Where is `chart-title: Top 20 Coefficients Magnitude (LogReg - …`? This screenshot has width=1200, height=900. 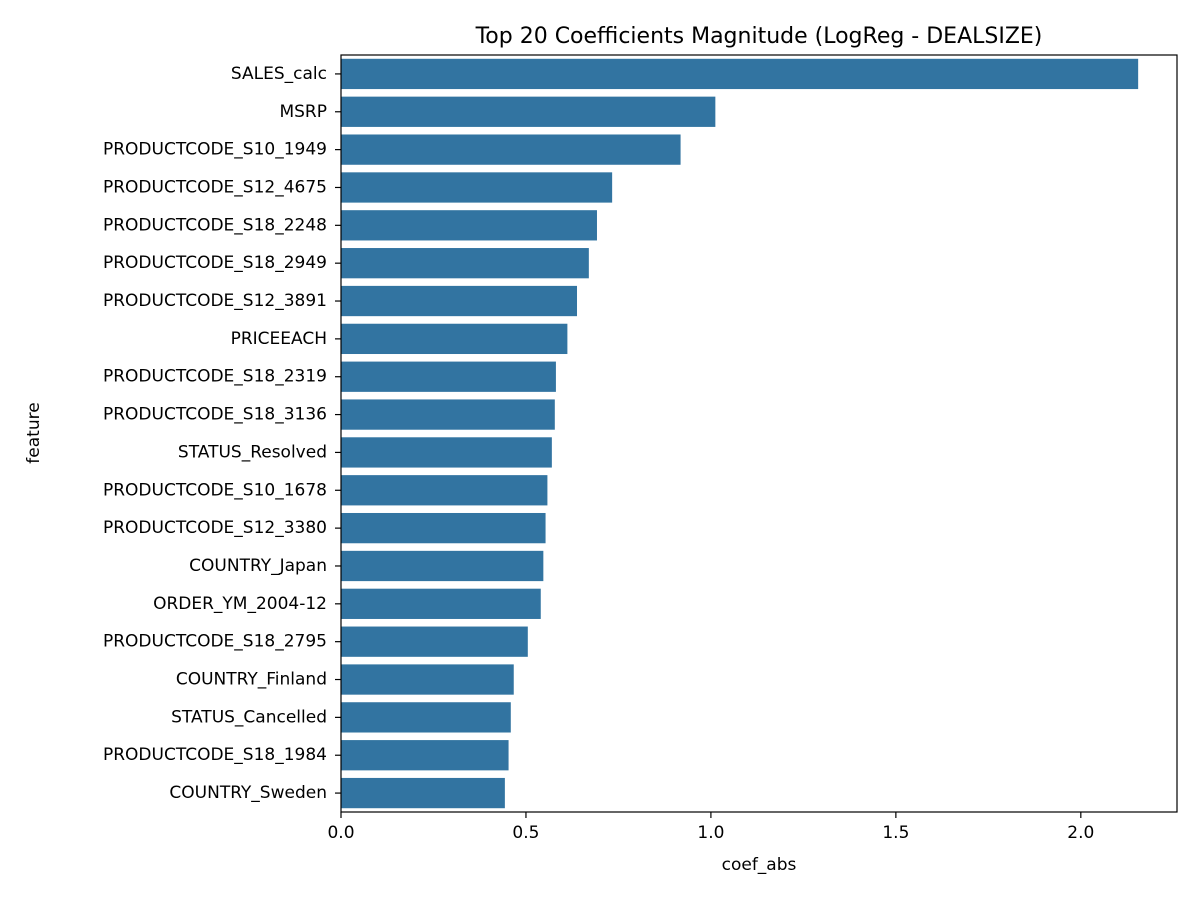 chart-title: Top 20 Coefficients Magnitude (LogReg - … is located at coordinates (759, 36).